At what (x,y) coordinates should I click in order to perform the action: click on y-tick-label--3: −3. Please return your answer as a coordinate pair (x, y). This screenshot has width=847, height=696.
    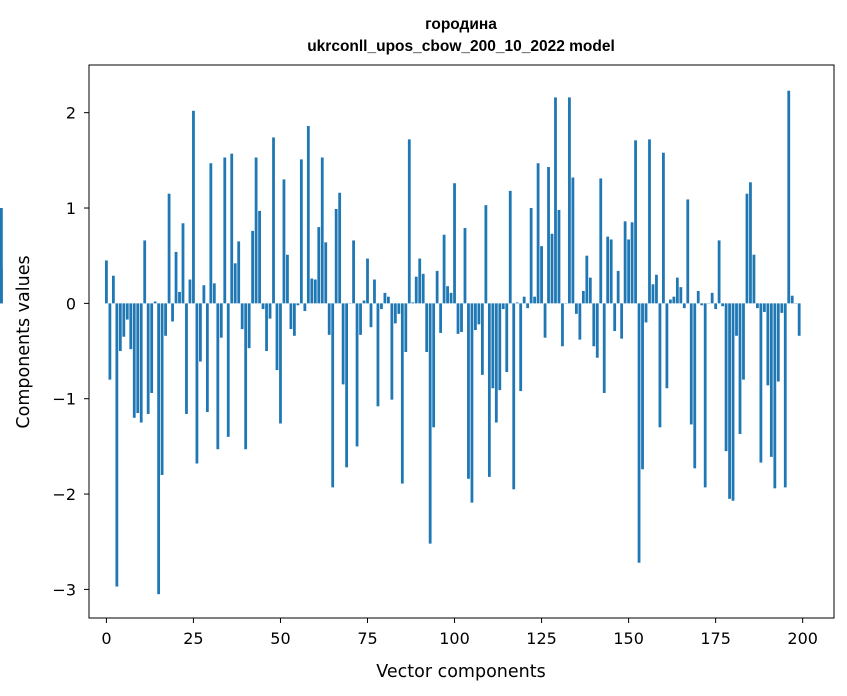
    Looking at the image, I should click on (64, 589).